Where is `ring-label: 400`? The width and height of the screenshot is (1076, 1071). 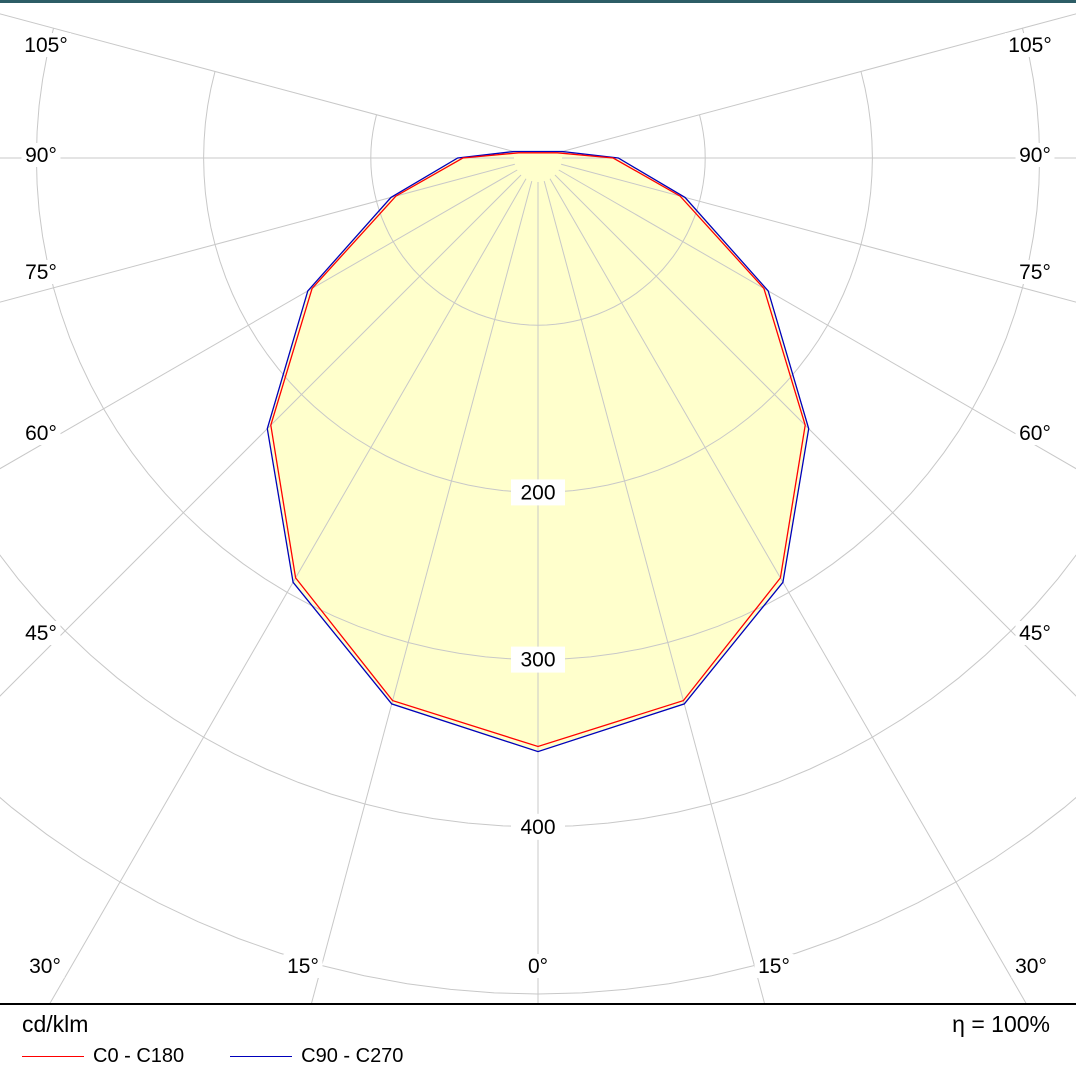 ring-label: 400 is located at coordinates (537, 827).